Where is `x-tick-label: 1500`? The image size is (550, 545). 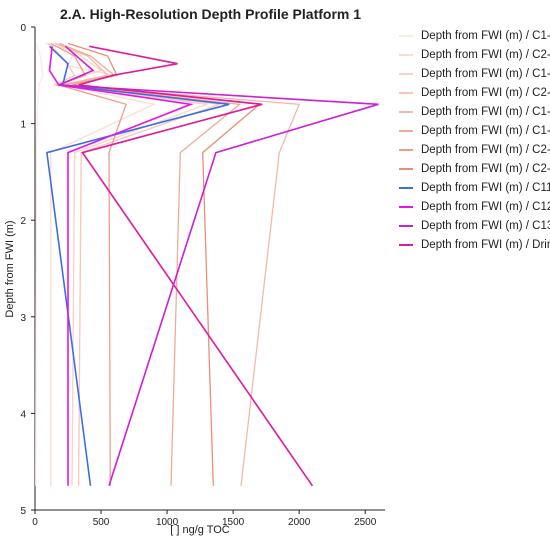 x-tick-label: 1500 is located at coordinates (233, 522).